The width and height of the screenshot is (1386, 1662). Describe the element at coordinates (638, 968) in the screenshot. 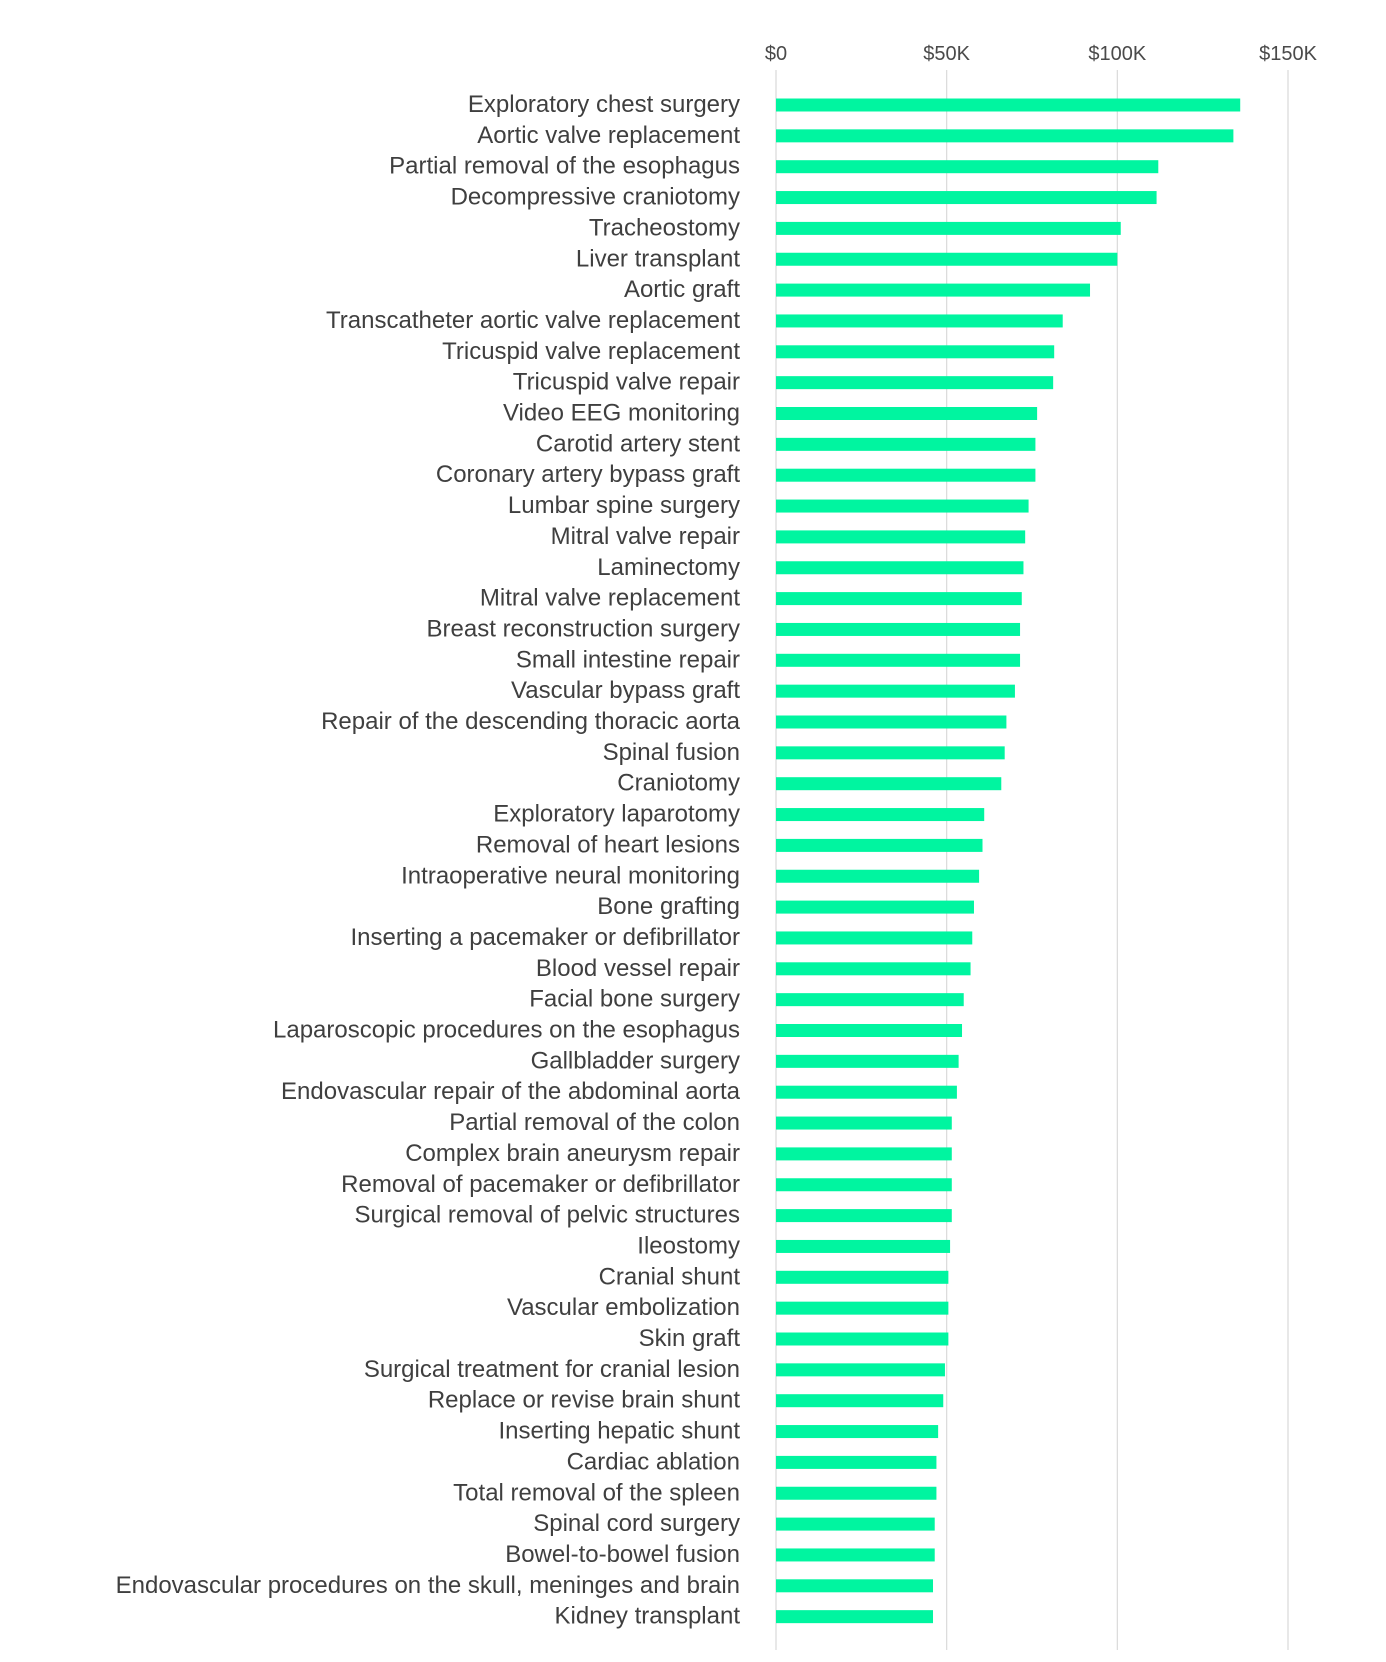

I see `category-label: Blood vessel repair` at that location.